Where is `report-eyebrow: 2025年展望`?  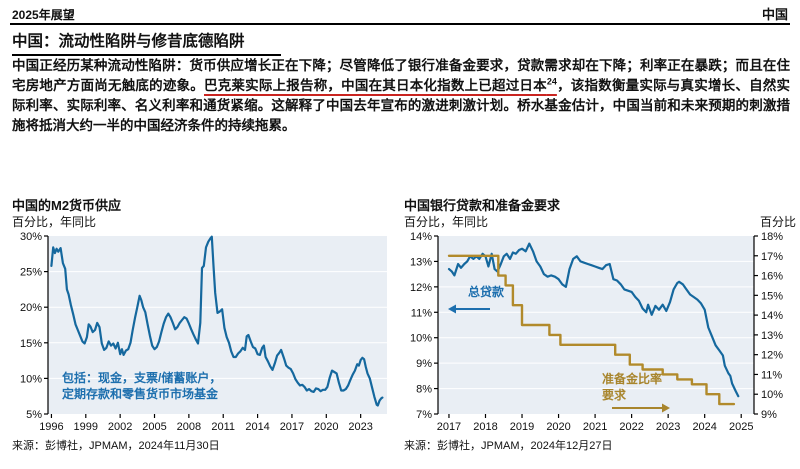 report-eyebrow: 2025年展望 is located at coordinates (43, 15).